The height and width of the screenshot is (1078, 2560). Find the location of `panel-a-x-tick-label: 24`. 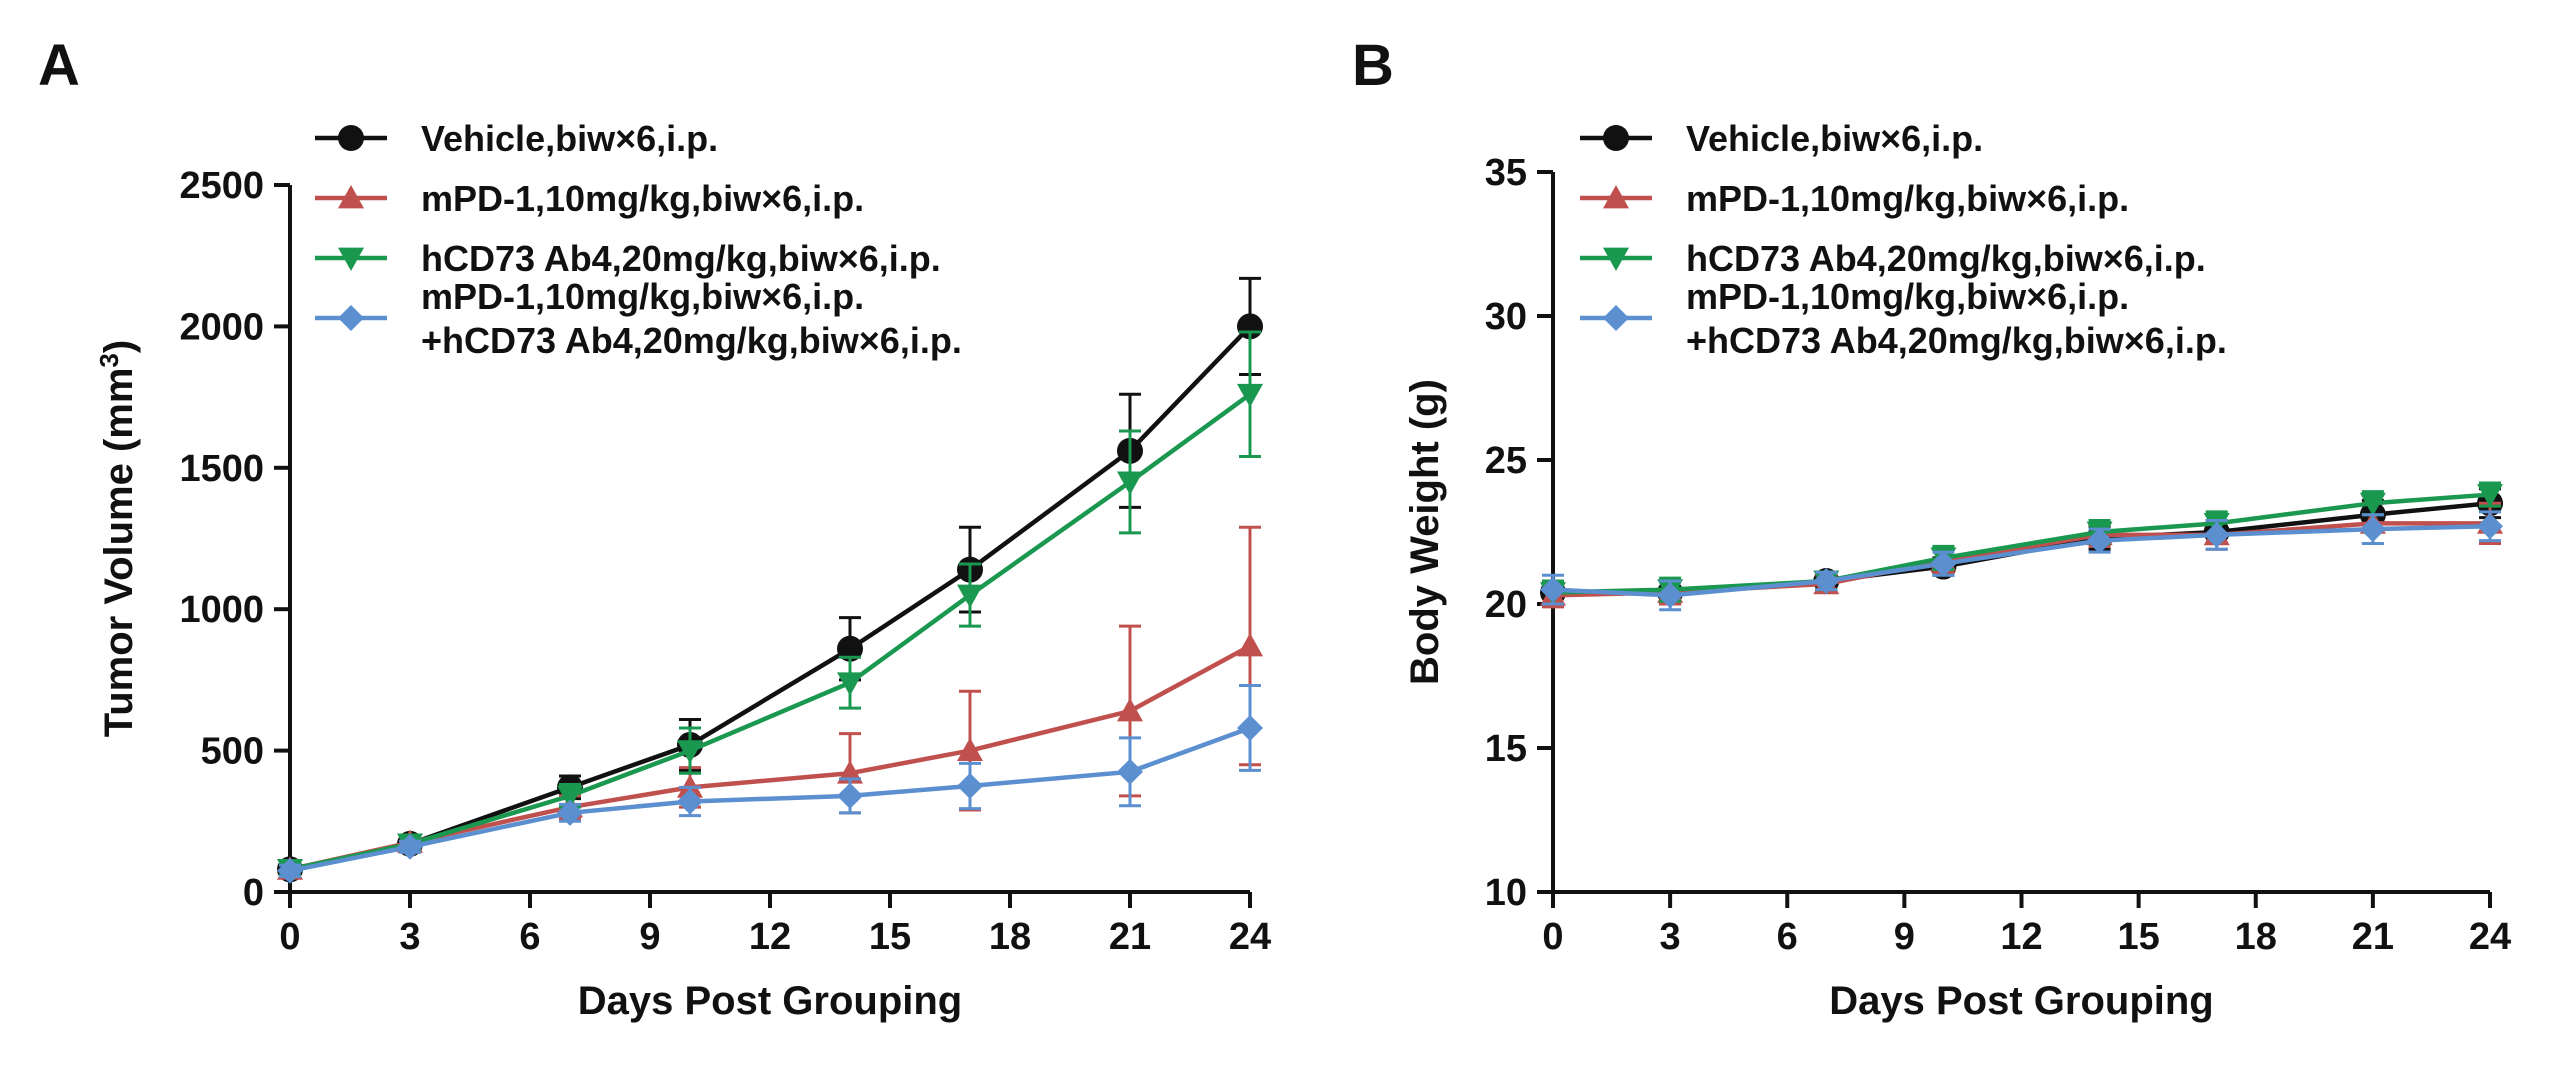

panel-a-x-tick-label: 24 is located at coordinates (1250, 937).